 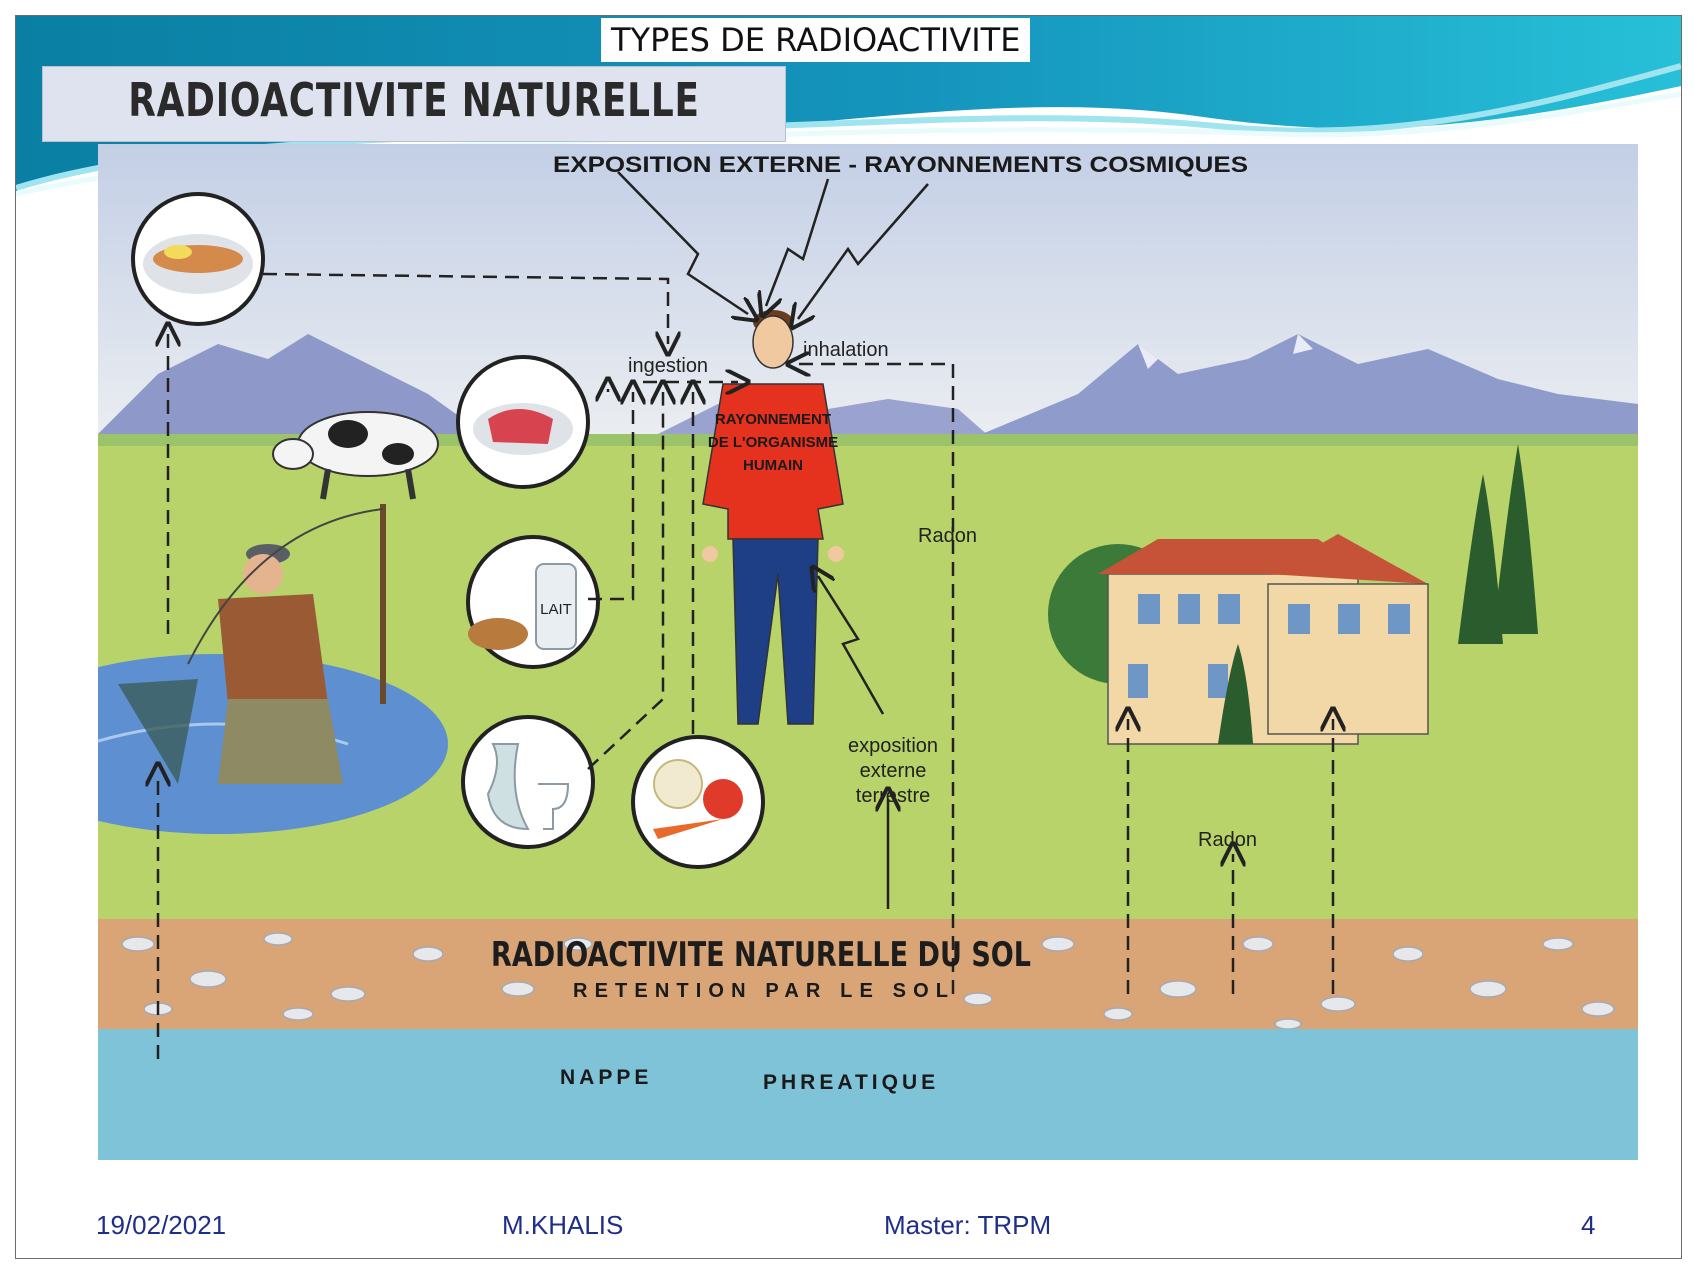 I want to click on water-carafe, so click(x=528, y=782).